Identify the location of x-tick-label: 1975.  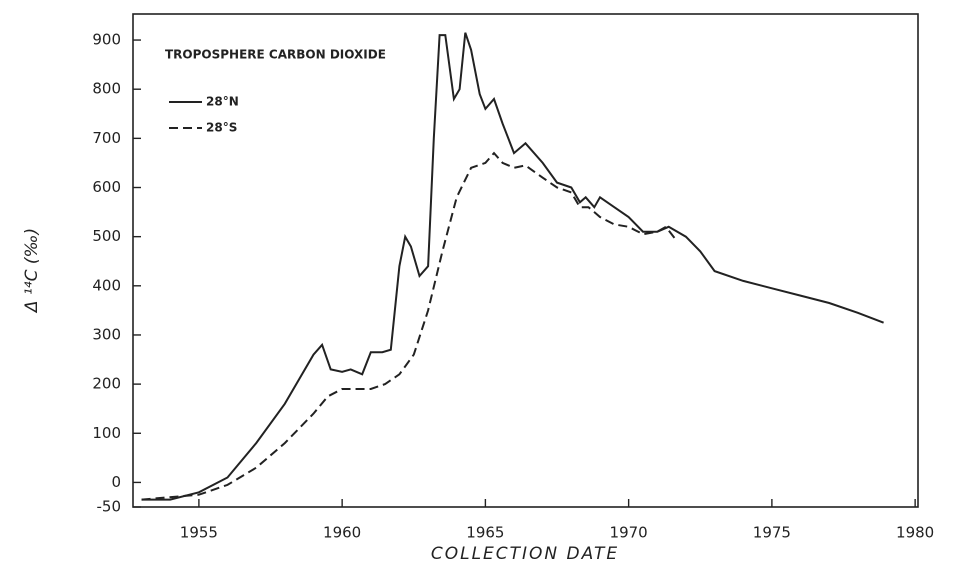
(772, 533).